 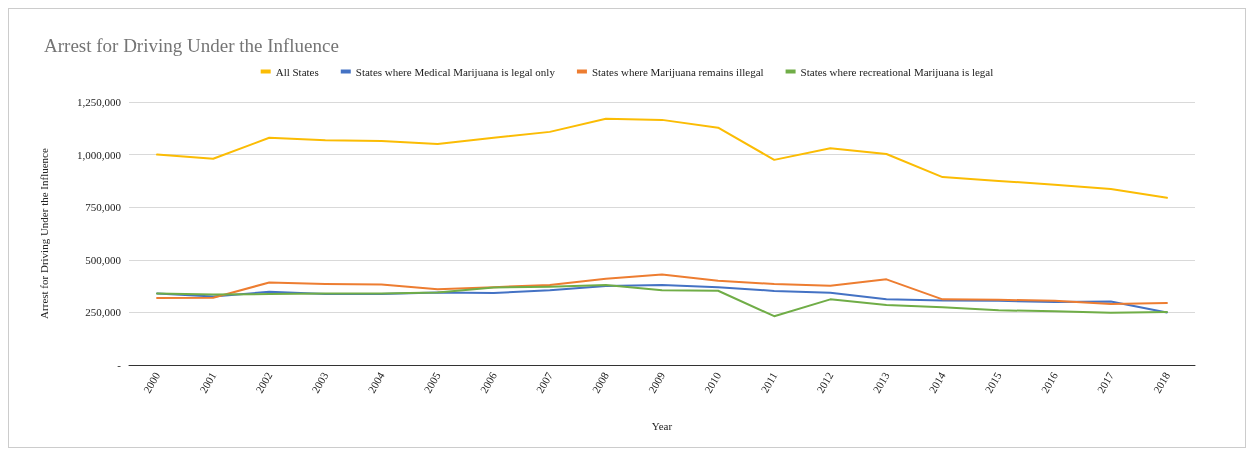 I want to click on legend-label: States where Marijuana remains illegal, so click(x=677, y=71).